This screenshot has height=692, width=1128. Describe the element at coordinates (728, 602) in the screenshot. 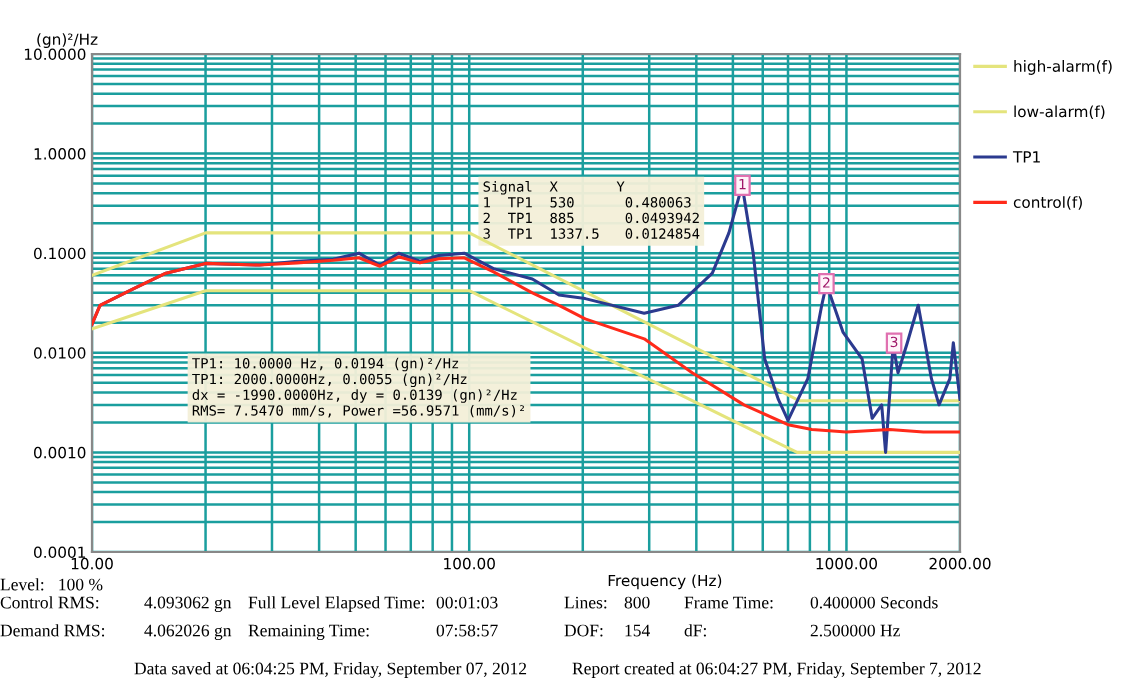

I see `text: Frame Time:` at that location.